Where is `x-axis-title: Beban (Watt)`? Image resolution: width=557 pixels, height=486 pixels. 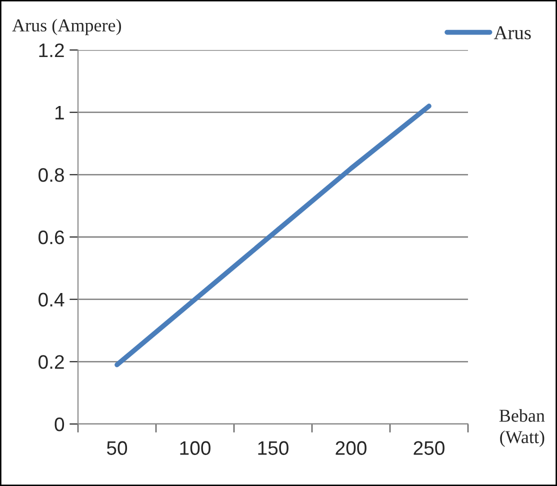
x-axis-title: Beban (Watt) is located at coordinates (522, 428).